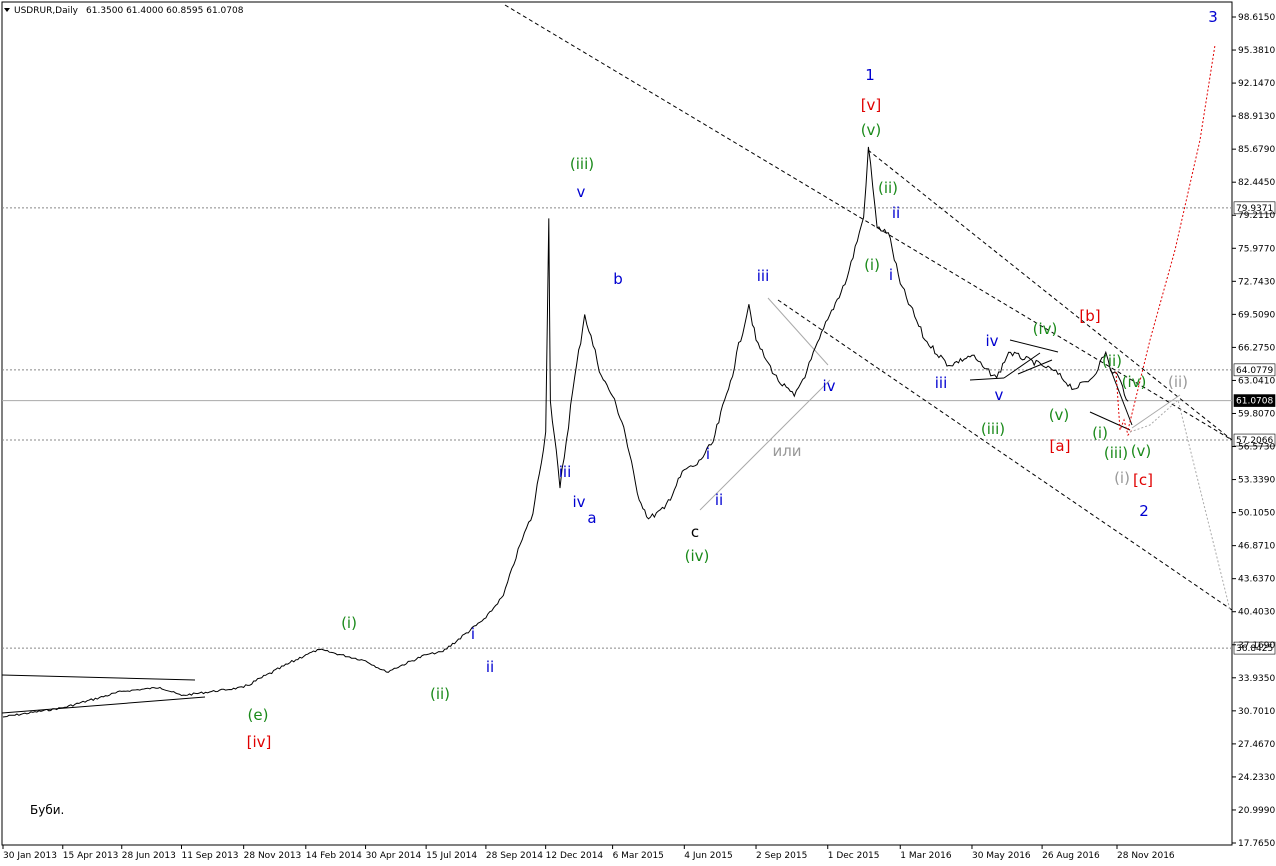 This screenshot has height=866, width=1276. What do you see at coordinates (149, 856) in the screenshot?
I see `x-tick-label: 28 Jun 2013` at bounding box center [149, 856].